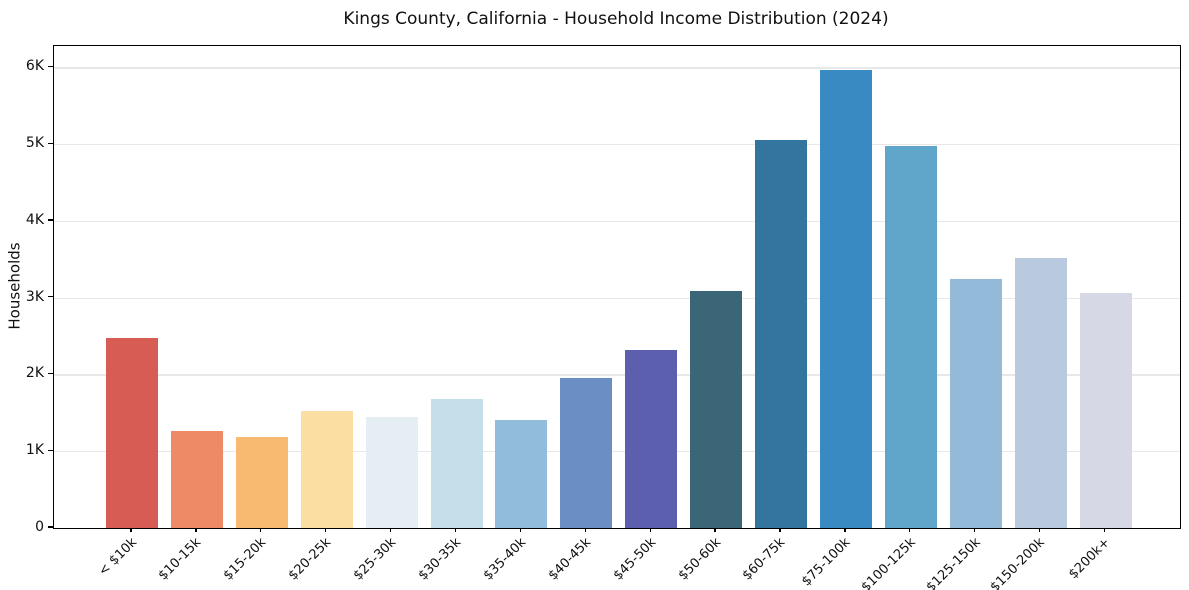  I want to click on x-tick-label: $50-60k, so click(699, 559).